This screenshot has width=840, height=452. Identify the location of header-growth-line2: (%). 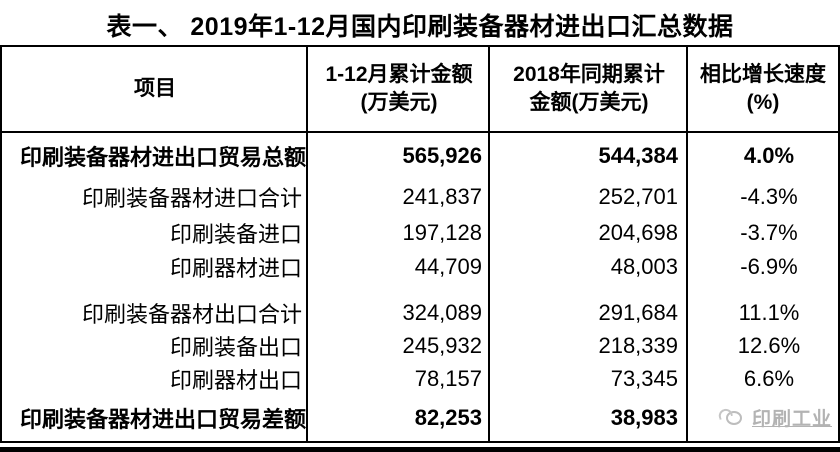
(763, 102).